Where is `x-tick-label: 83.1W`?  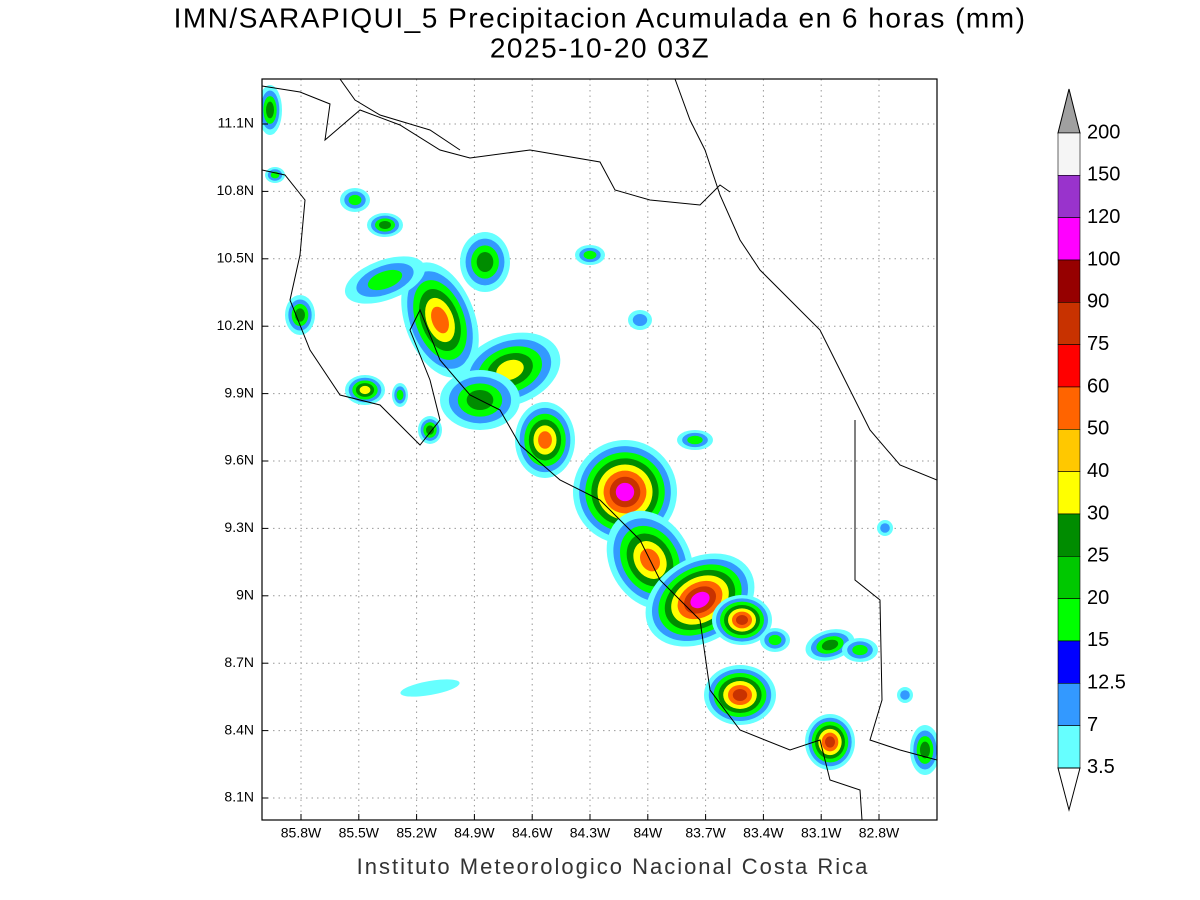
x-tick-label: 83.1W is located at coordinates (821, 833).